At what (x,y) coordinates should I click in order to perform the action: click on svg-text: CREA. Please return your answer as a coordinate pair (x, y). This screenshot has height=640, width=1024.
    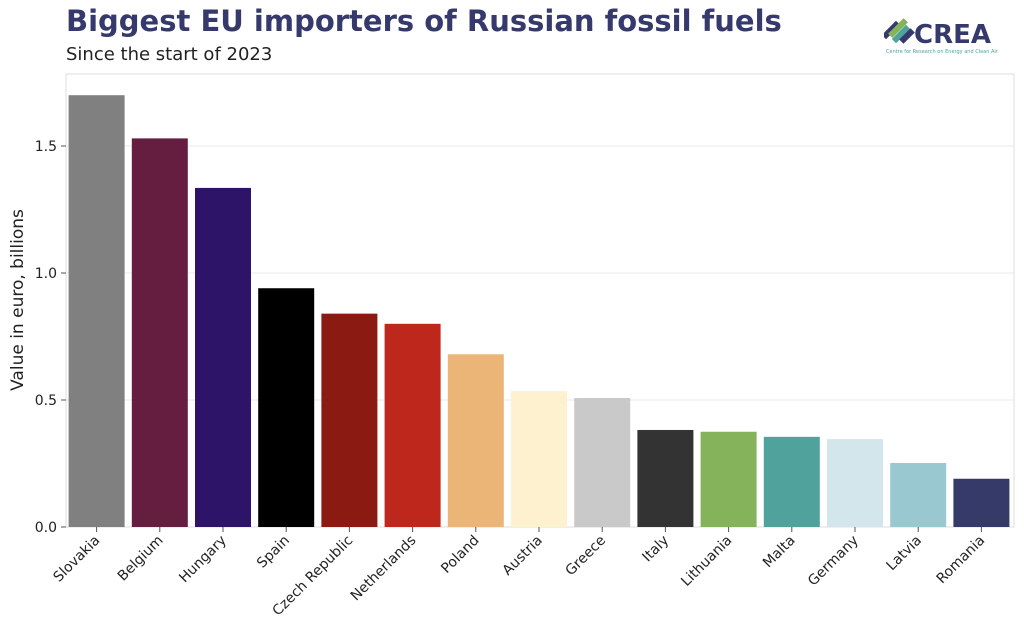
    Looking at the image, I should click on (952, 35).